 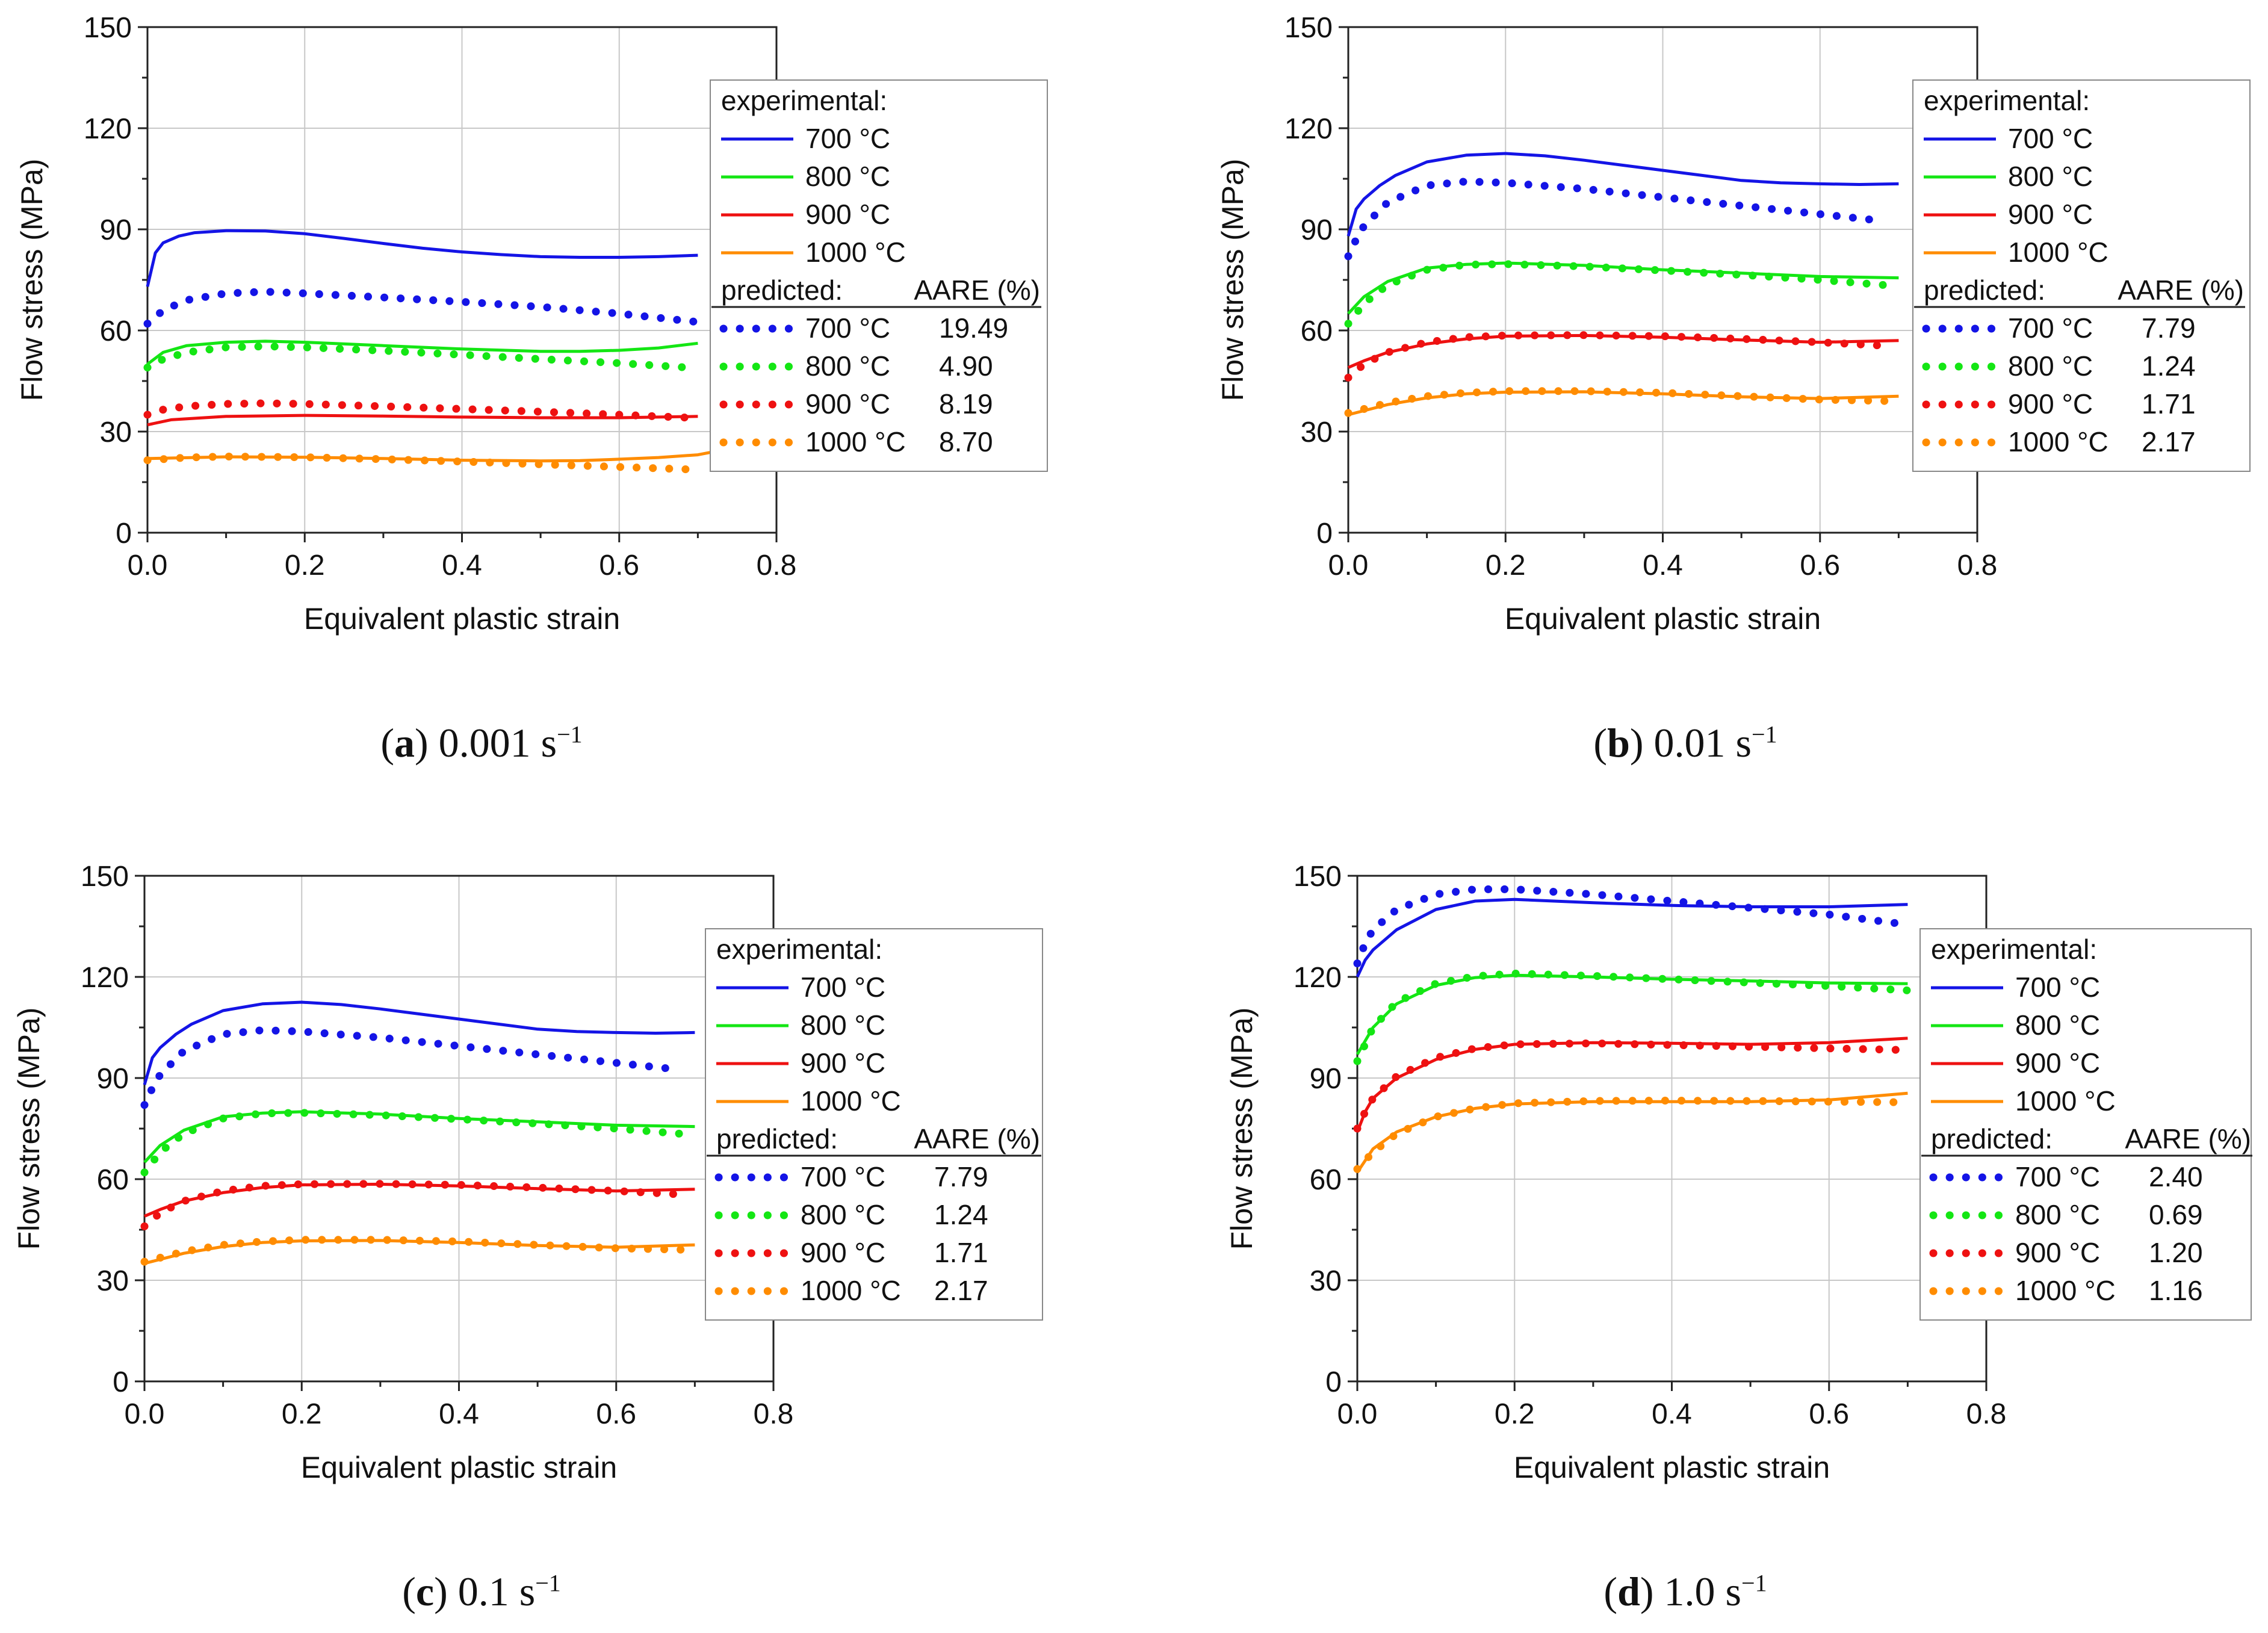 I want to click on caption-a: (a) 0.001 s−1, so click(x=481, y=743).